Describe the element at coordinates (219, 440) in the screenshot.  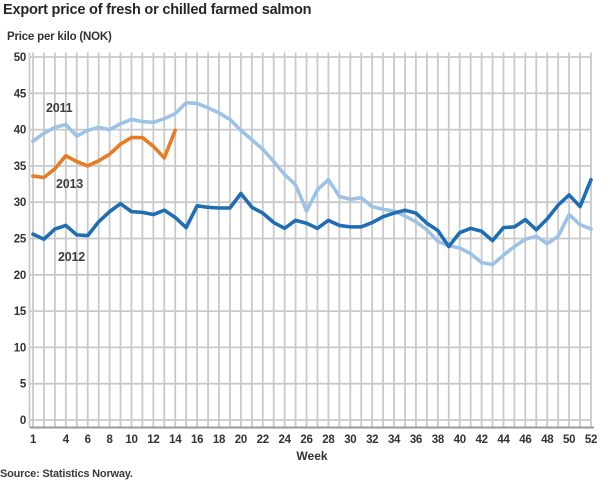
I see `x-tick-label: 18` at that location.